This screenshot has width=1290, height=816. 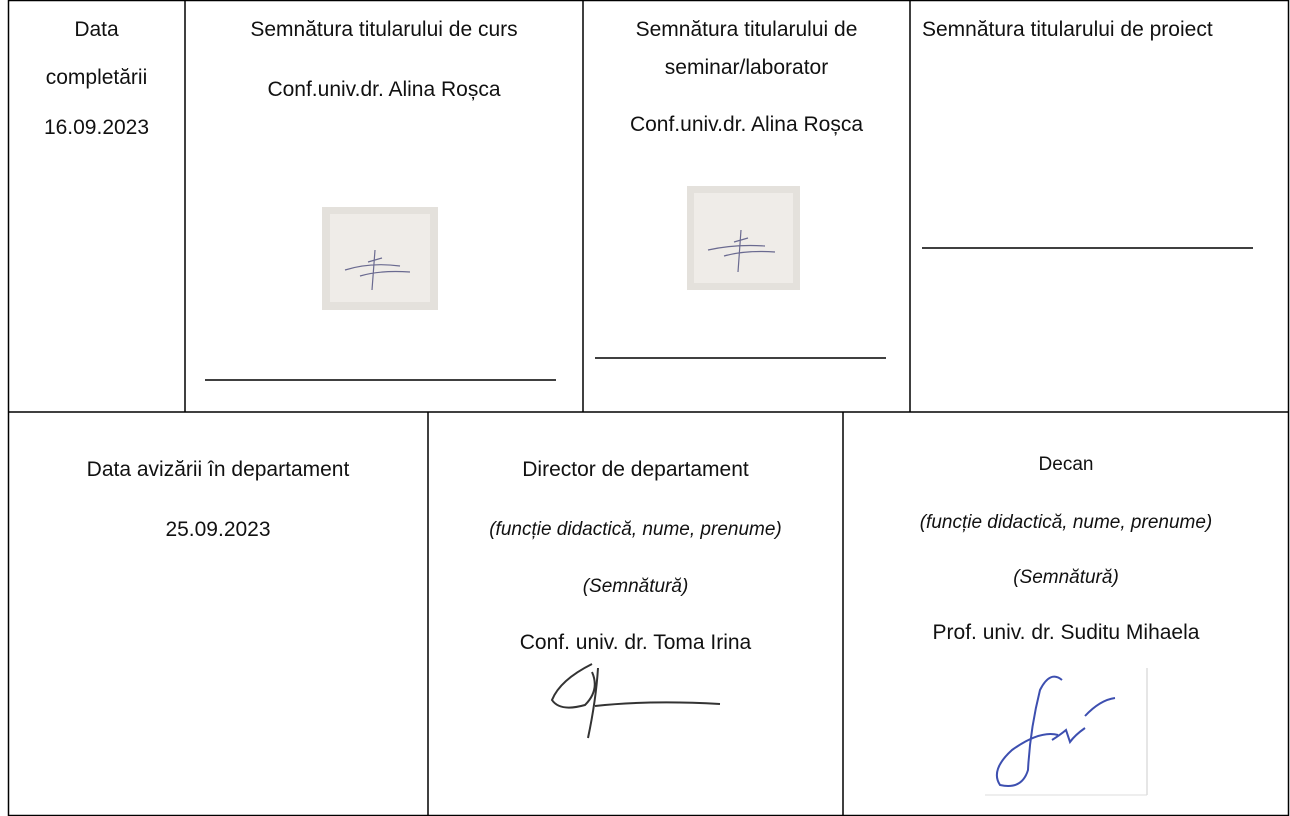 What do you see at coordinates (384, 29) in the screenshot?
I see `cell-text: Semnătura titularului de curs` at bounding box center [384, 29].